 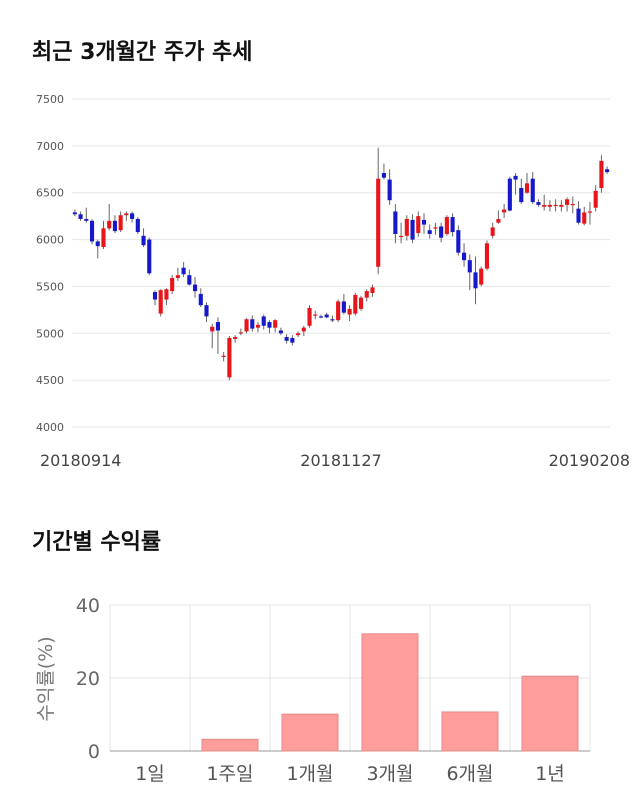 What do you see at coordinates (50, 380) in the screenshot?
I see `candle-y-tick: 4500` at bounding box center [50, 380].